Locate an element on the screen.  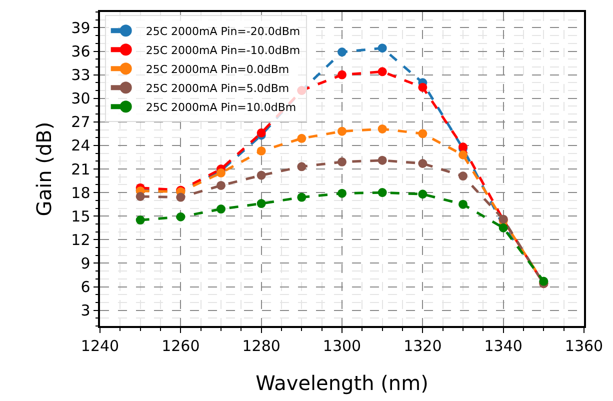
y-tick-label: 39 is located at coordinates (80, 27).